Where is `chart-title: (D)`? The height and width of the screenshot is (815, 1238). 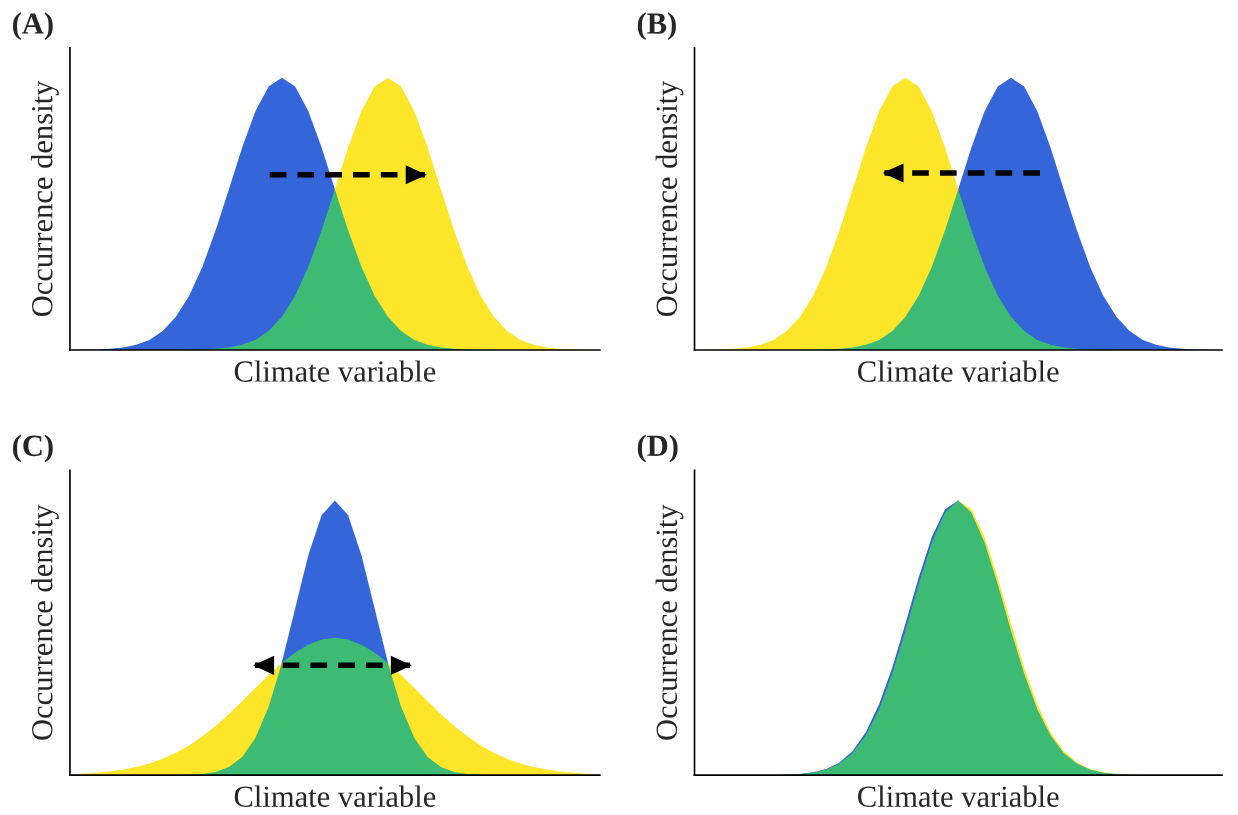 chart-title: (D) is located at coordinates (657, 448).